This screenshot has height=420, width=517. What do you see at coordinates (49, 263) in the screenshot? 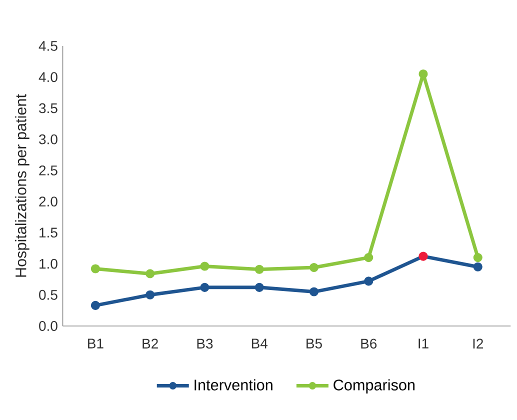
I see `y-tick-label: 1.0` at bounding box center [49, 263].